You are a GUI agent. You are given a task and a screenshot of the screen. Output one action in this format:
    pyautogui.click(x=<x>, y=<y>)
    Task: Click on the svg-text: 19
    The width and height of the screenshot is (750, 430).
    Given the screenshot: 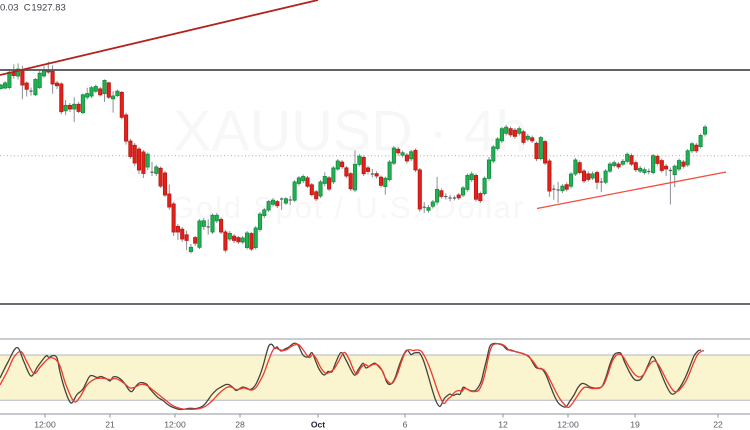 What is the action you would take?
    pyautogui.click(x=635, y=425)
    